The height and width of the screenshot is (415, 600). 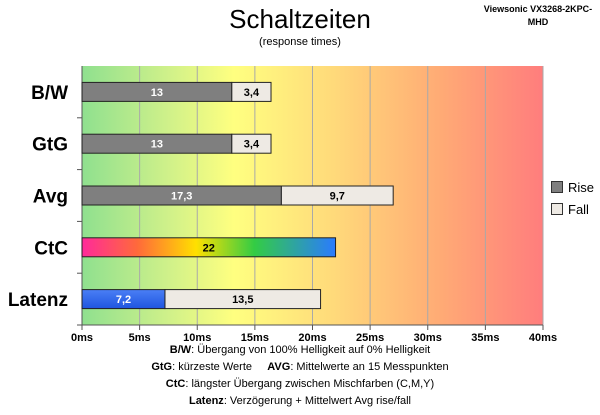 What do you see at coordinates (162, 367) in the screenshot?
I see `note-key: GtG` at bounding box center [162, 367].